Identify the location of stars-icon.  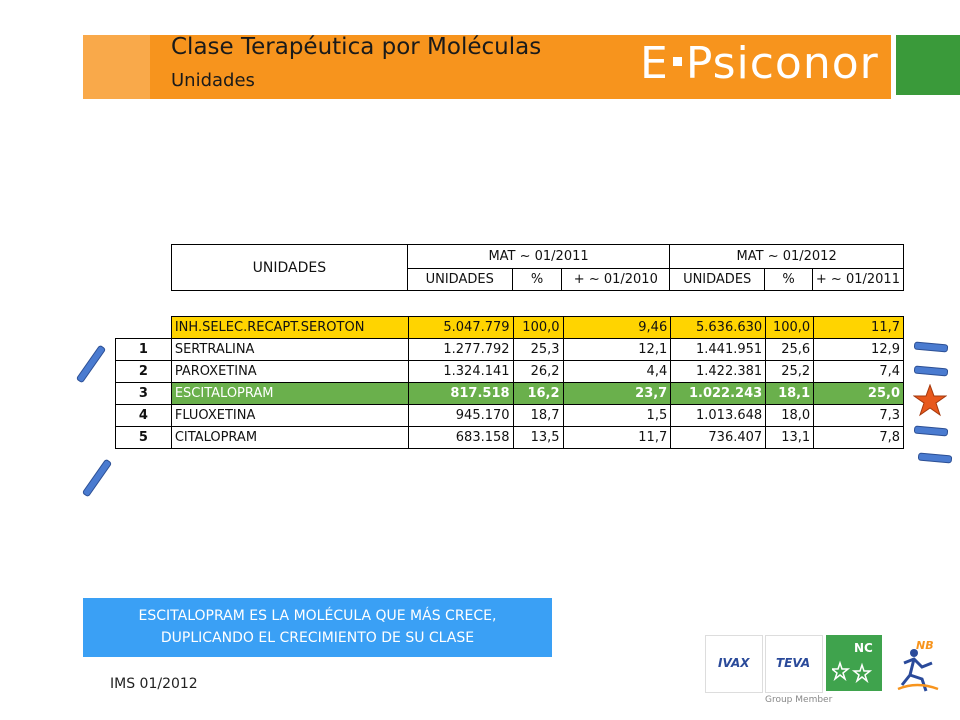
(852, 672).